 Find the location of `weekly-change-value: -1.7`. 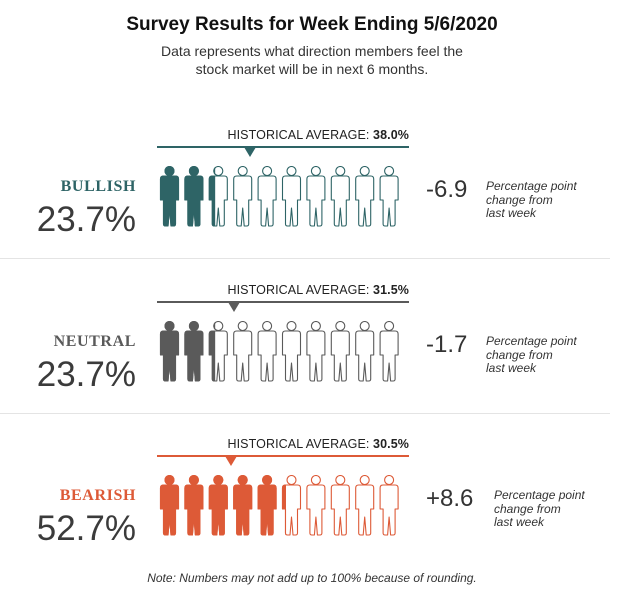

weekly-change-value: -1.7 is located at coordinates (447, 344).